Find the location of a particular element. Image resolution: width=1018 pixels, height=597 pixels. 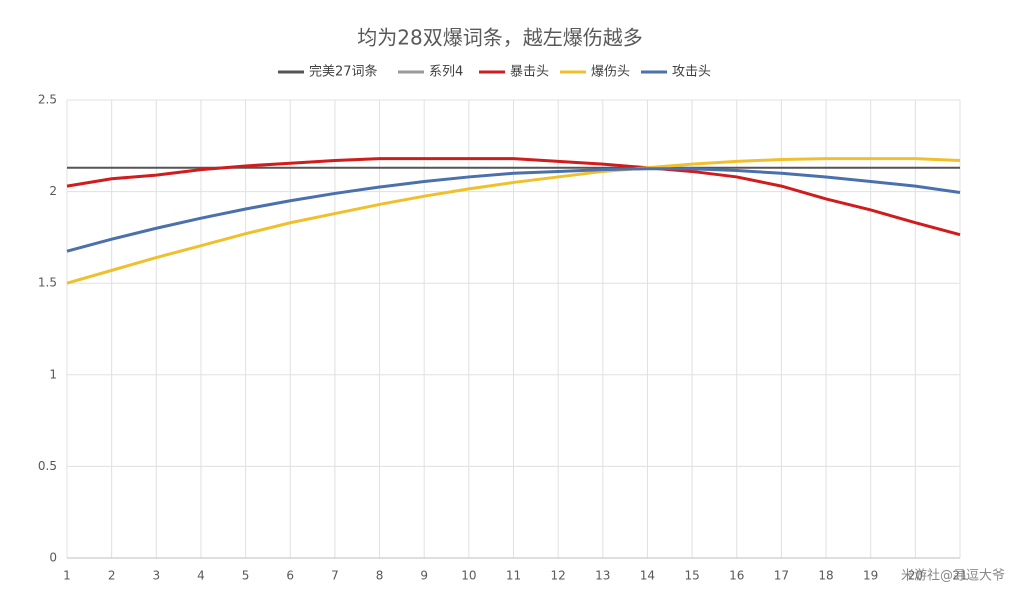

x-tick-label: 2 is located at coordinates (112, 576).